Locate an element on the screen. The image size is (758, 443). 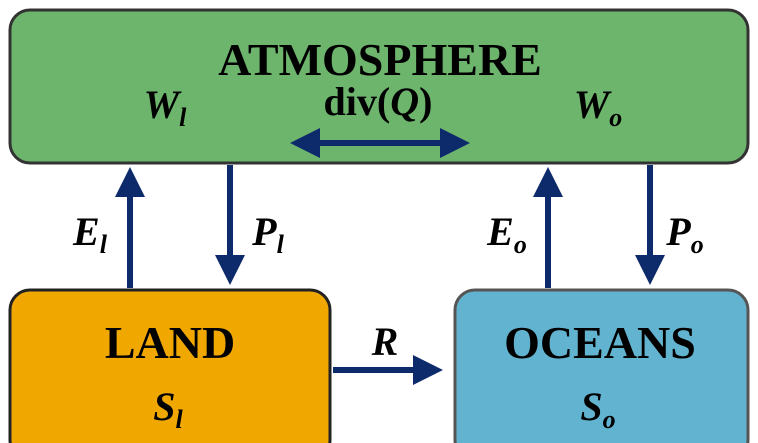
evaporation-land: El is located at coordinates (90, 234).